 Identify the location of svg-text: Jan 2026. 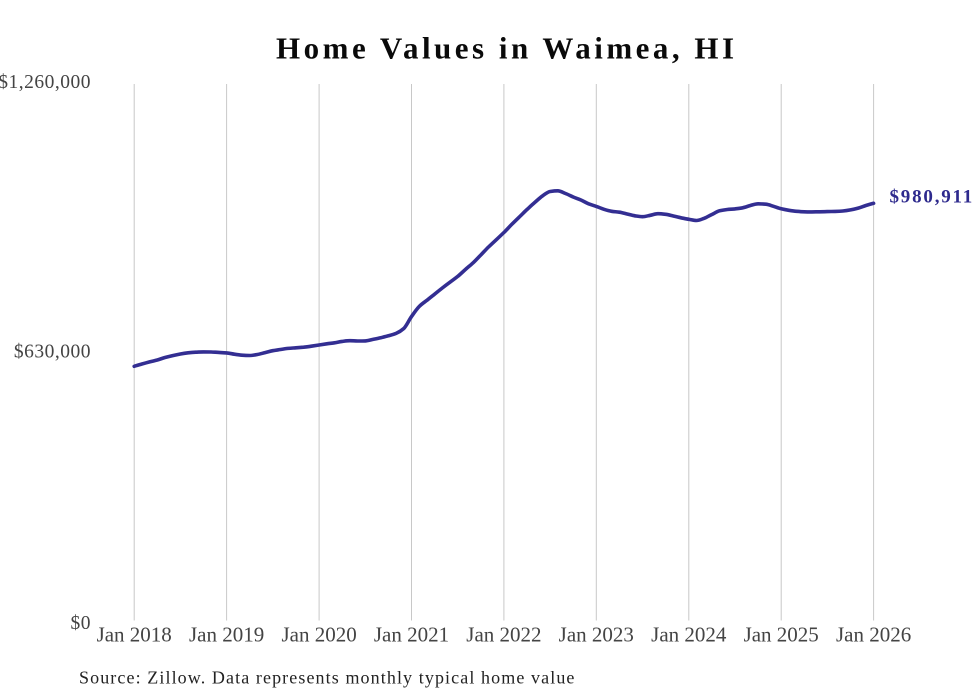
(873, 635).